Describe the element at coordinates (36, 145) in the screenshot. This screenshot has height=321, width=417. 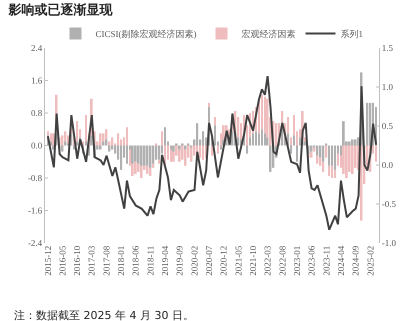
I see `y-tick-label: 0.0` at that location.